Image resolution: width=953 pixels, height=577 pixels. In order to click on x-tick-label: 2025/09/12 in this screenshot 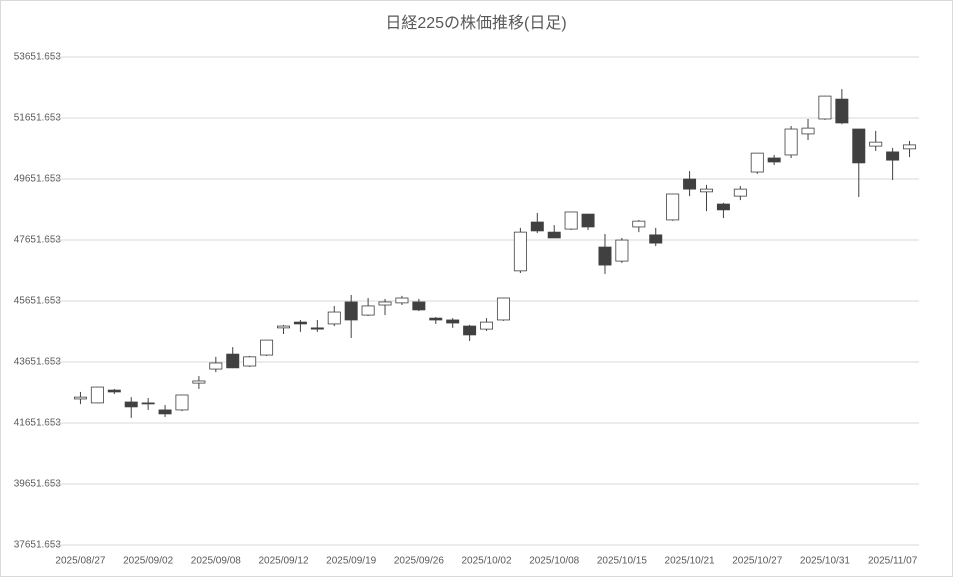, I will do `click(283, 561)`.